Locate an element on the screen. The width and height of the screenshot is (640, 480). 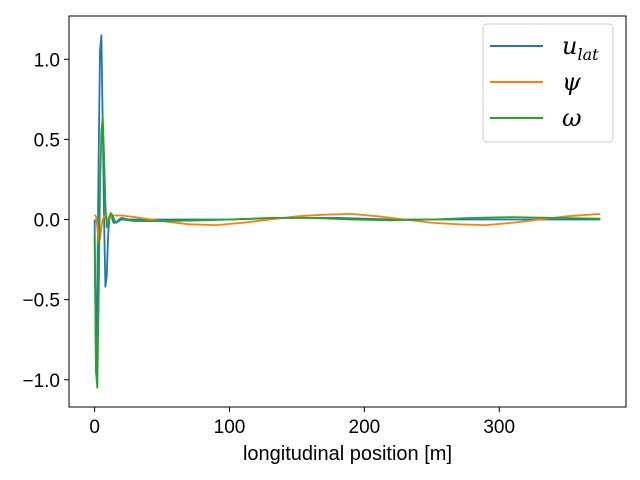
y-tick-label: −1.0 is located at coordinates (41, 381).